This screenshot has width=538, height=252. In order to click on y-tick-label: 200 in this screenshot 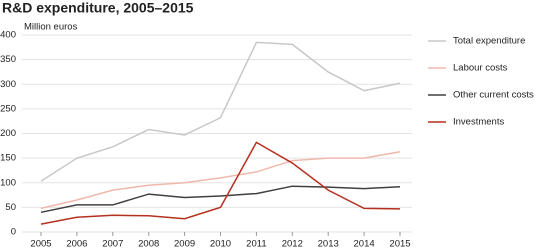, I will do `click(8, 133)`.